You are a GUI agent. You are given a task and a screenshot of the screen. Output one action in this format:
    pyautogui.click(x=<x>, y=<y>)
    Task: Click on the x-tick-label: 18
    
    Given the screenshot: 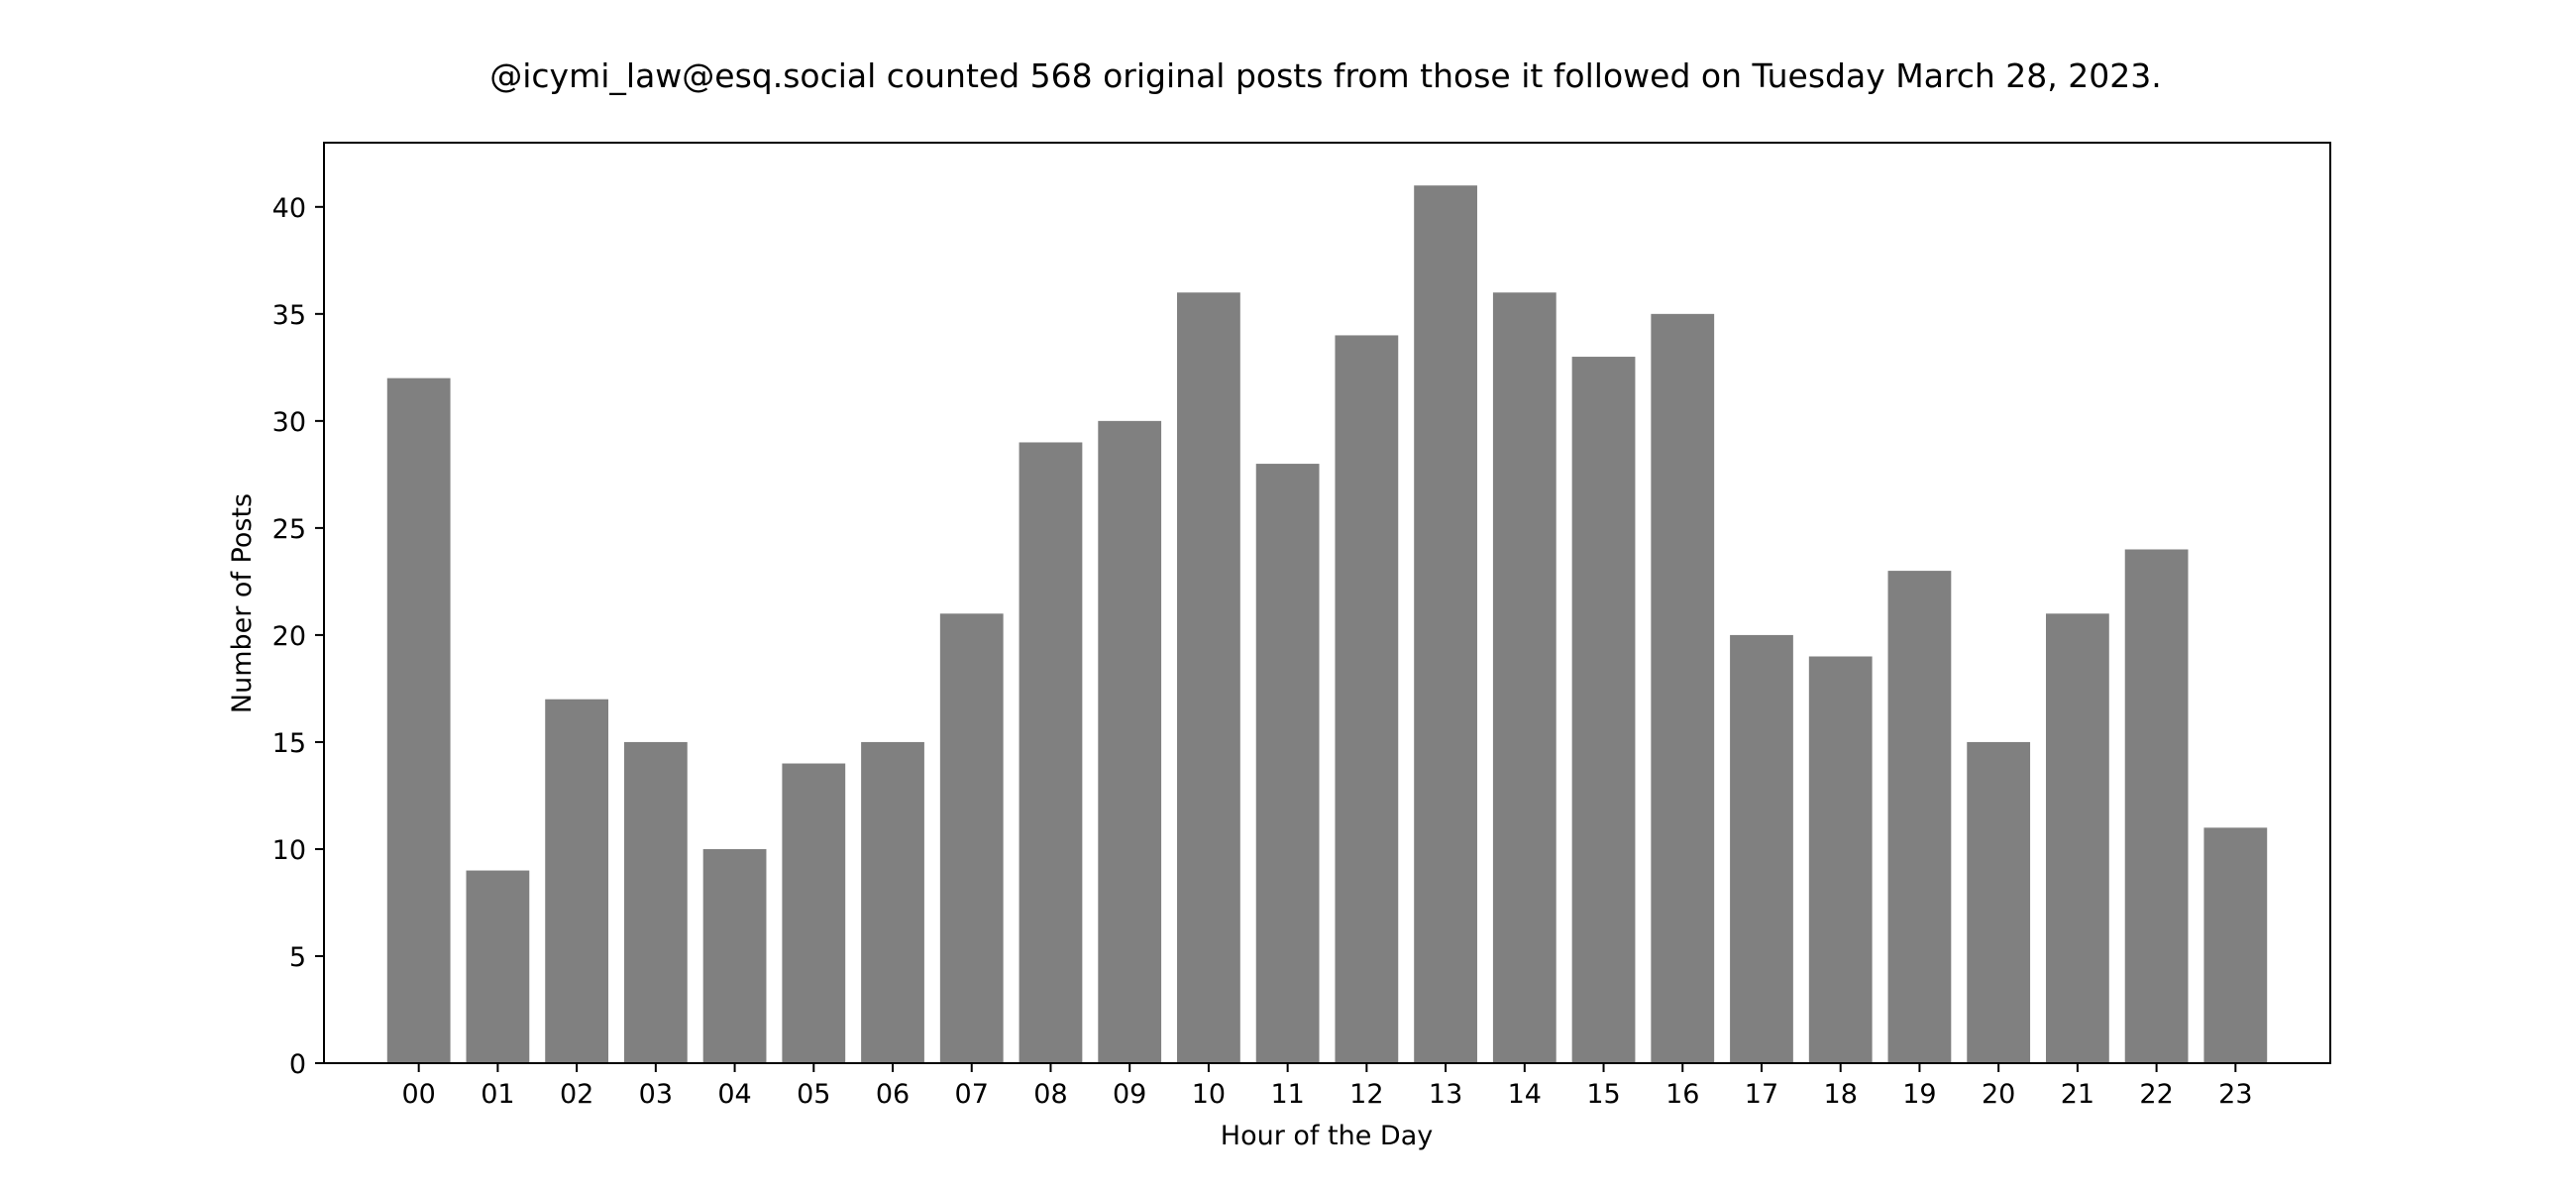 What is the action you would take?
    pyautogui.click(x=1841, y=1094)
    